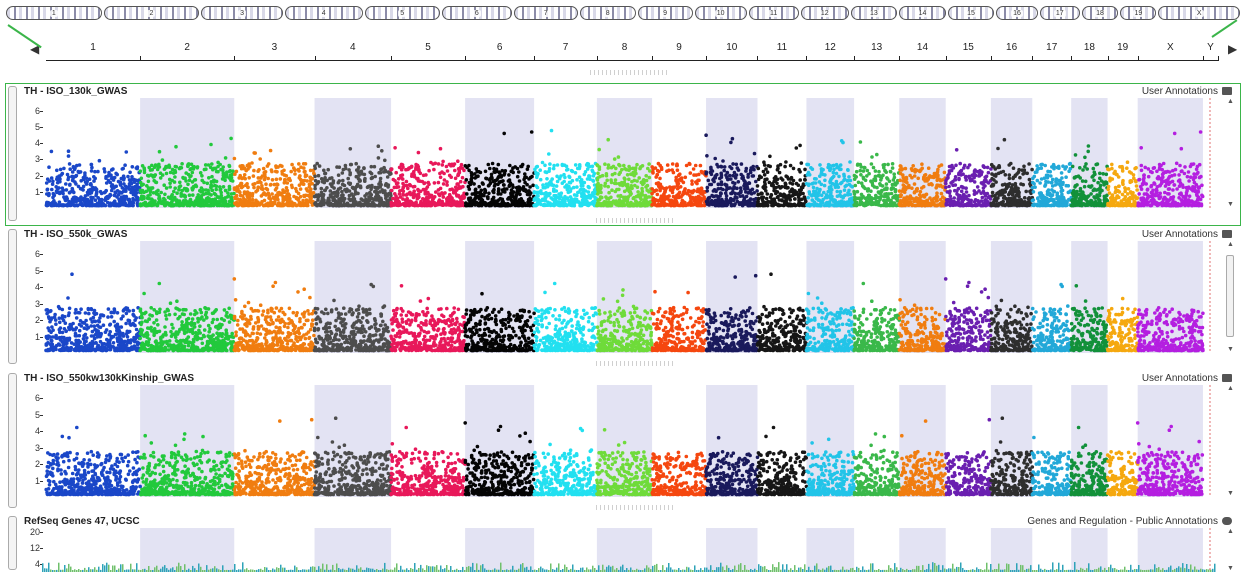 This screenshot has height=576, width=1244. What do you see at coordinates (630, 72) in the screenshot?
I see `ideogram-splitter` at bounding box center [630, 72].